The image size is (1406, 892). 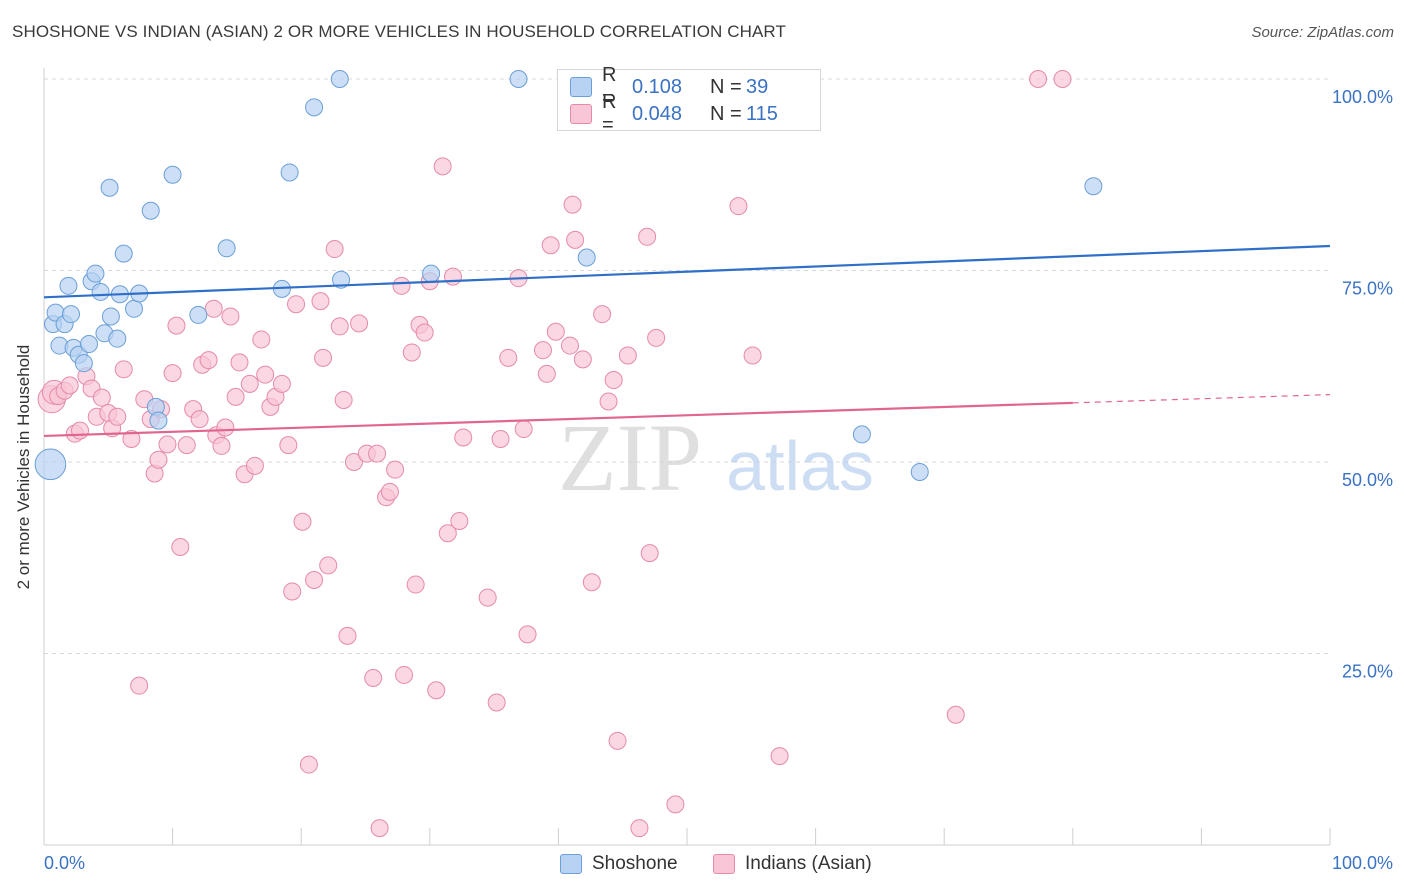 I want to click on shoshone-trend-line, so click(x=687, y=271).